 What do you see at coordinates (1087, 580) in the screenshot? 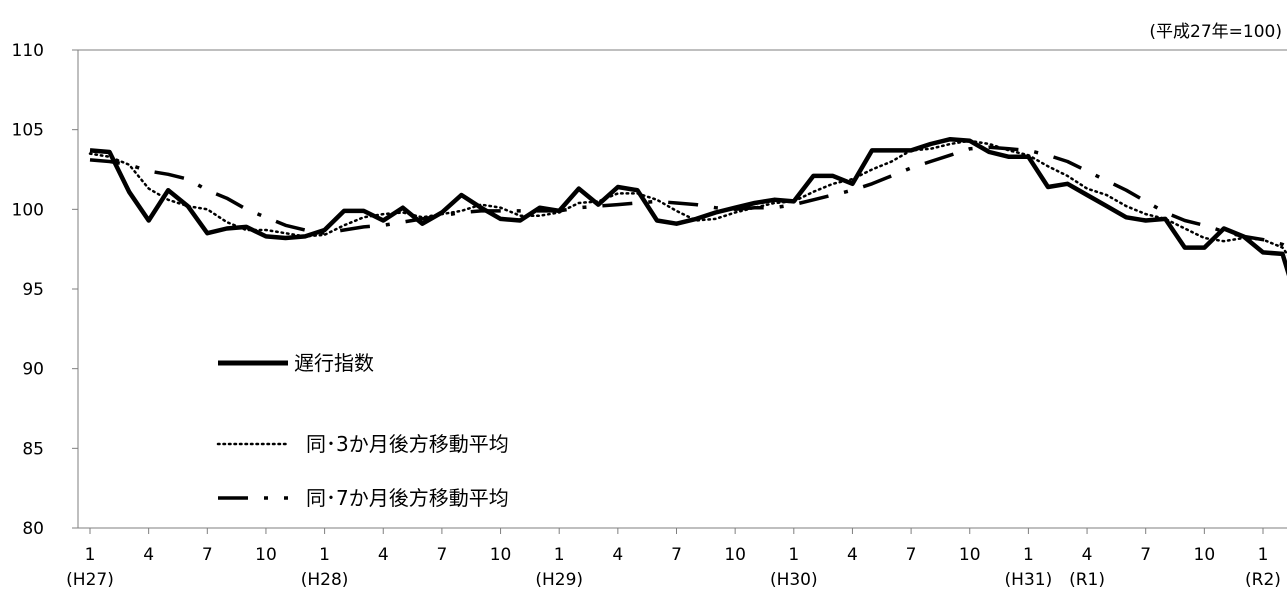
I see `x-tick-label-era: (R1)` at bounding box center [1087, 580].